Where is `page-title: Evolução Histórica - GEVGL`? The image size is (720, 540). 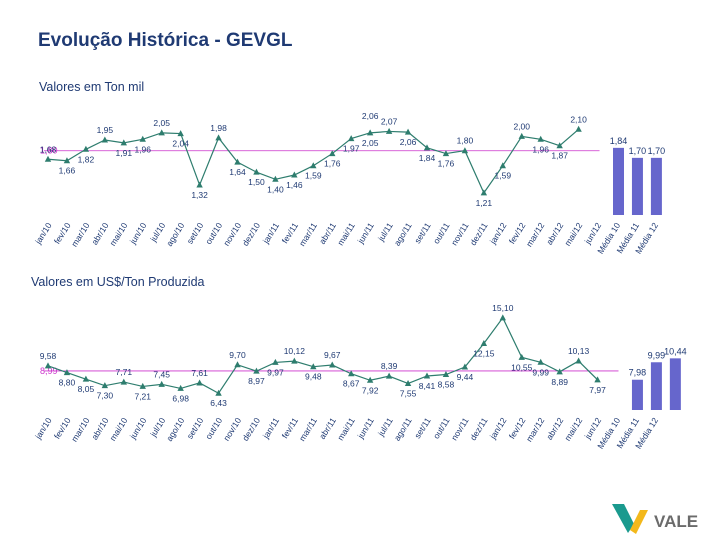 page-title: Evolução Histórica - GEVGL is located at coordinates (165, 40).